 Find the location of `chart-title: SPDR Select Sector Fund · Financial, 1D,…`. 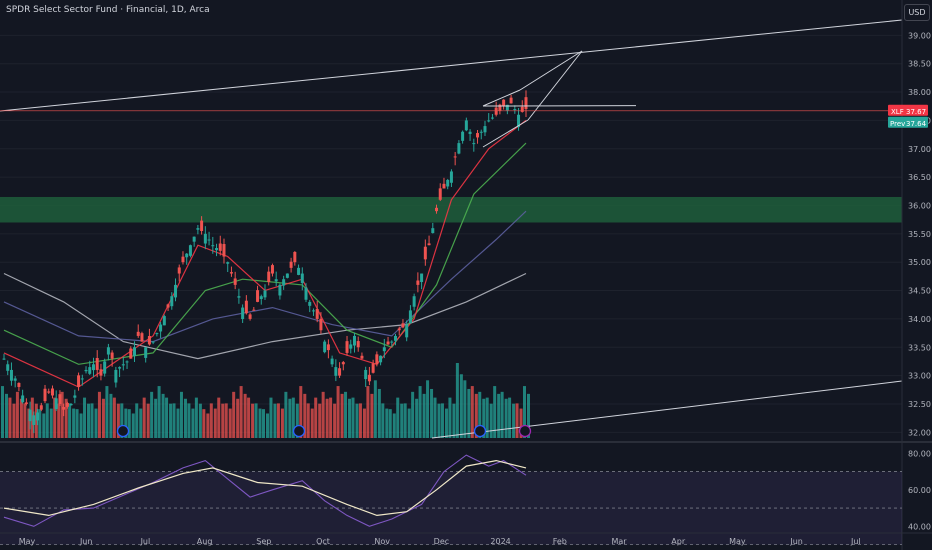

chart-title: SPDR Select Sector Fund · Financial, 1D,… is located at coordinates (108, 10).